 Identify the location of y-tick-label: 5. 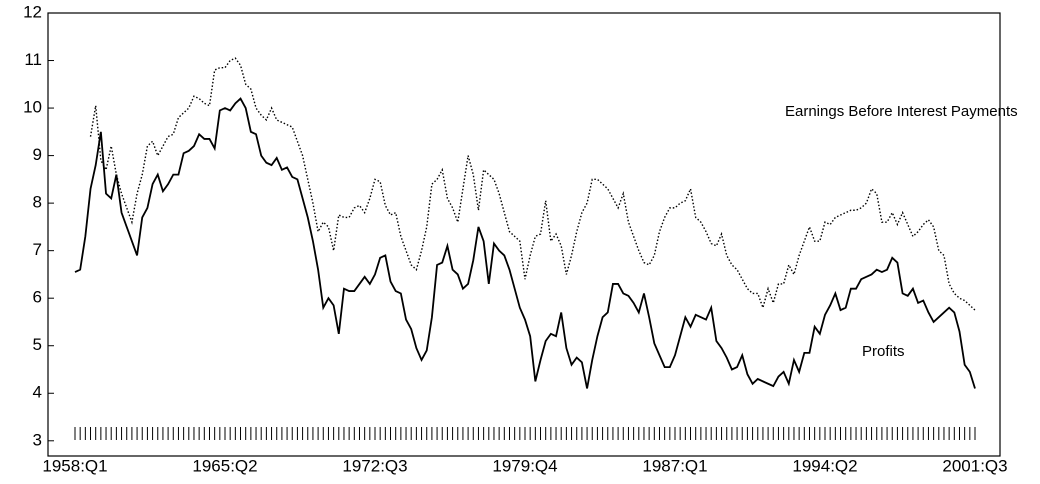
(37, 344).